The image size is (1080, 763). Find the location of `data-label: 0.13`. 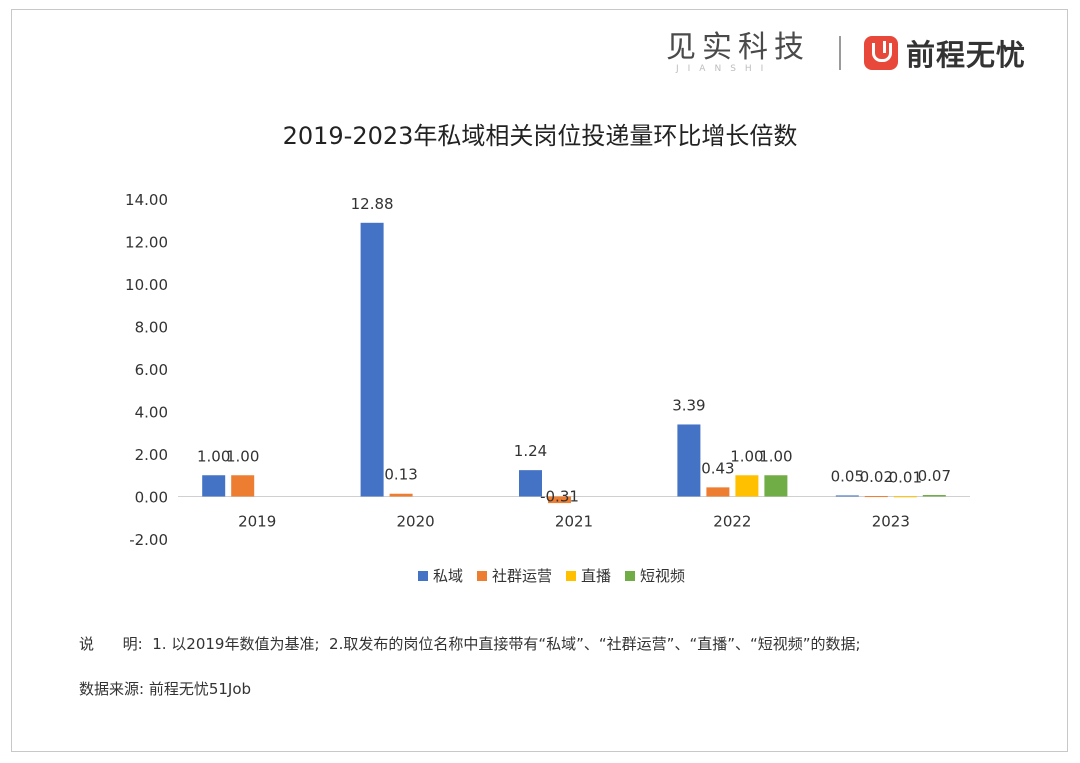

data-label: 0.13 is located at coordinates (400, 475).